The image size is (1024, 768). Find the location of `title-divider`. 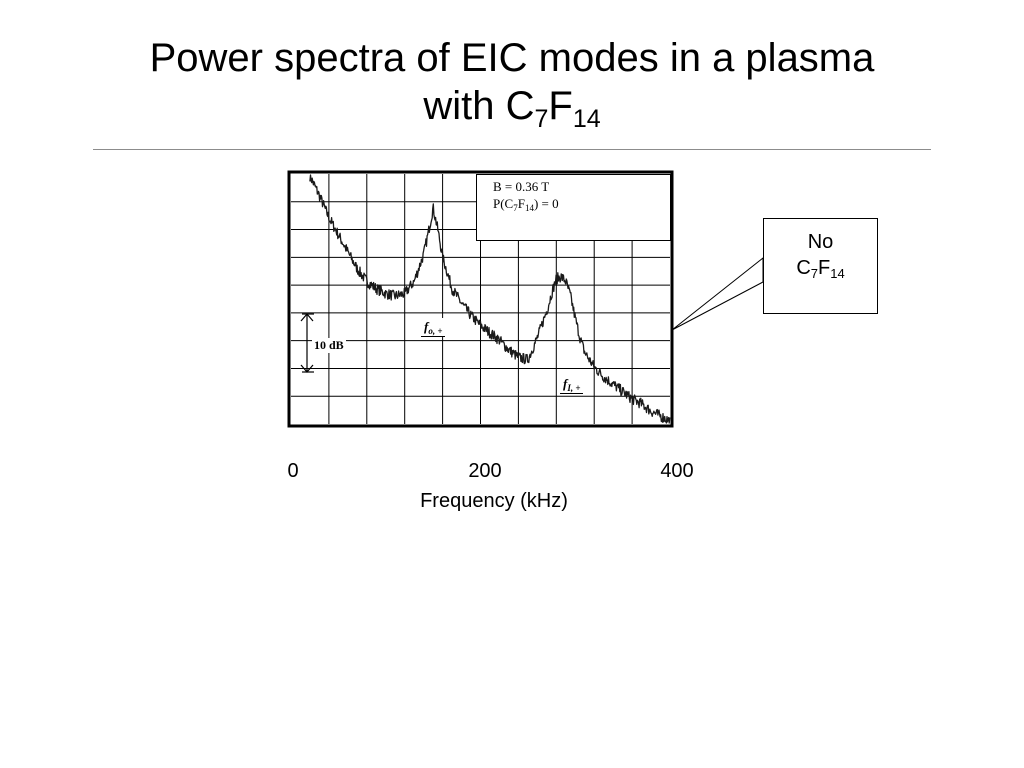

title-divider is located at coordinates (512, 149).